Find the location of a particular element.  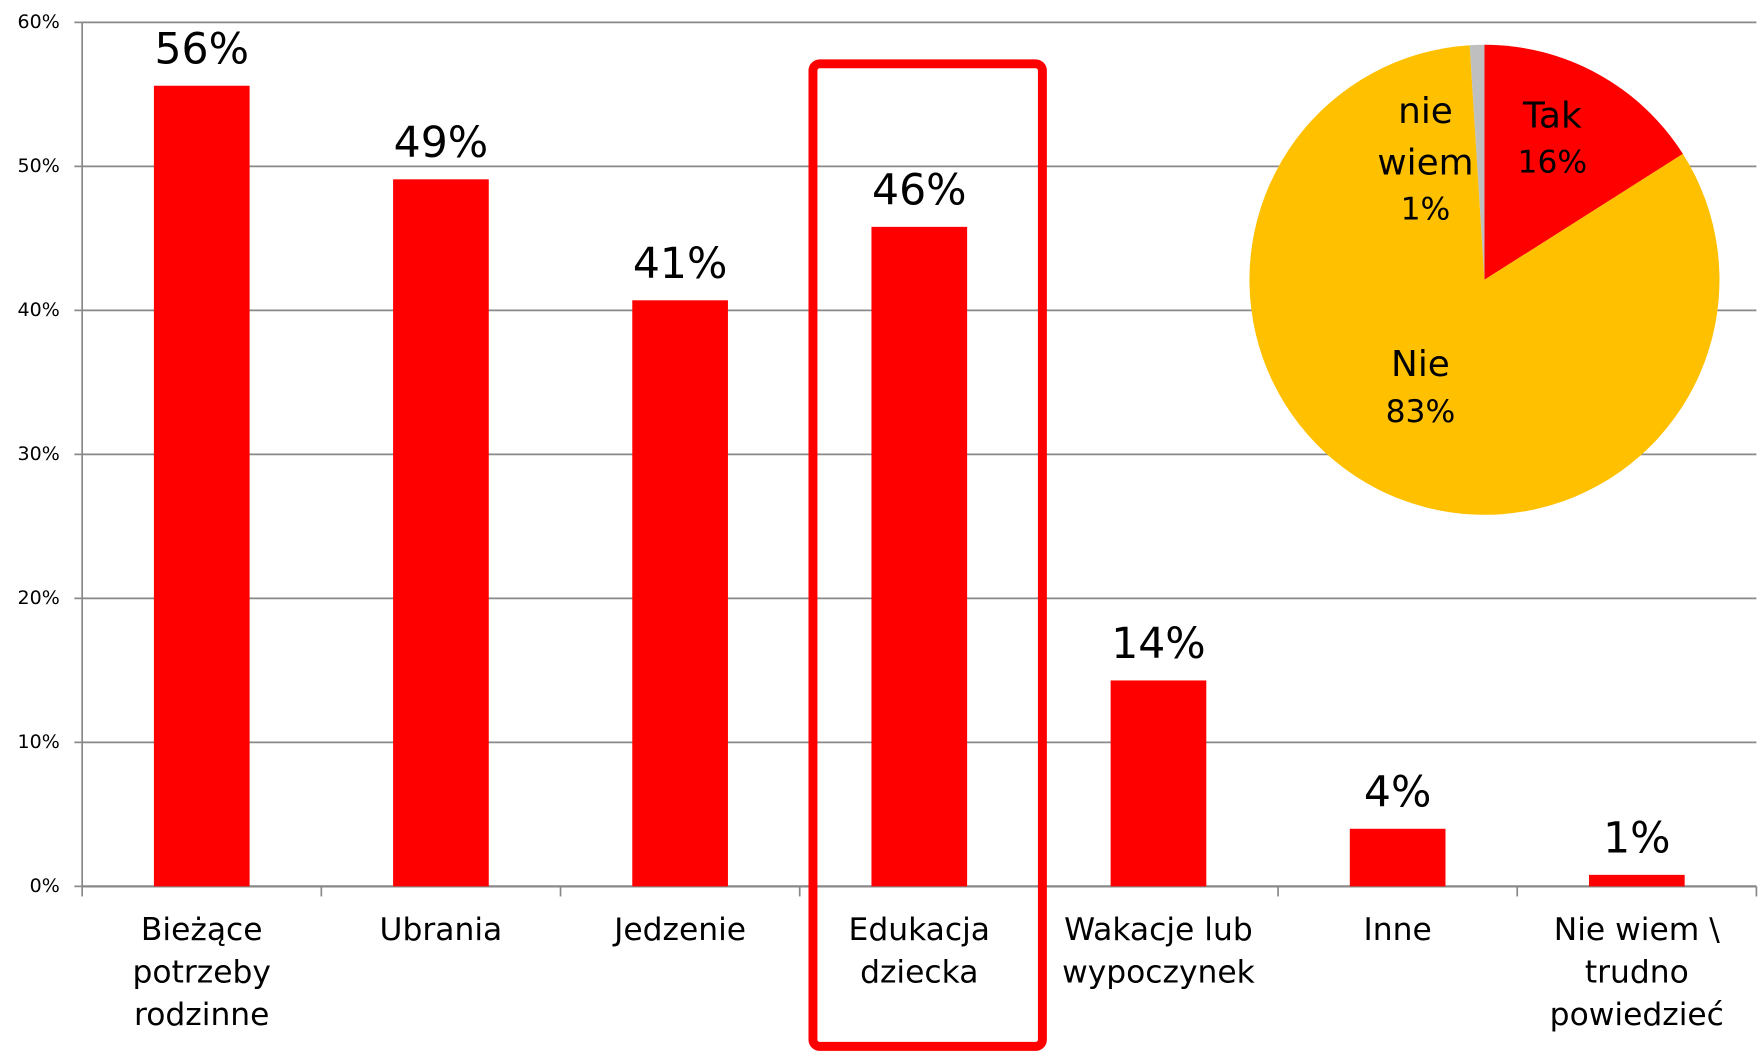

x-tick-label-box: Bieżące potrzeby rodzinne is located at coordinates (201, 971).